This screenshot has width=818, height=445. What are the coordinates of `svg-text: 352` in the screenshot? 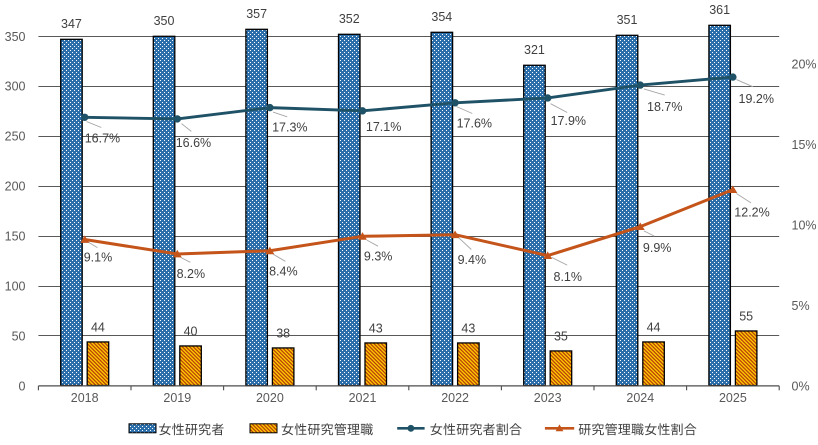 It's located at (349, 19).